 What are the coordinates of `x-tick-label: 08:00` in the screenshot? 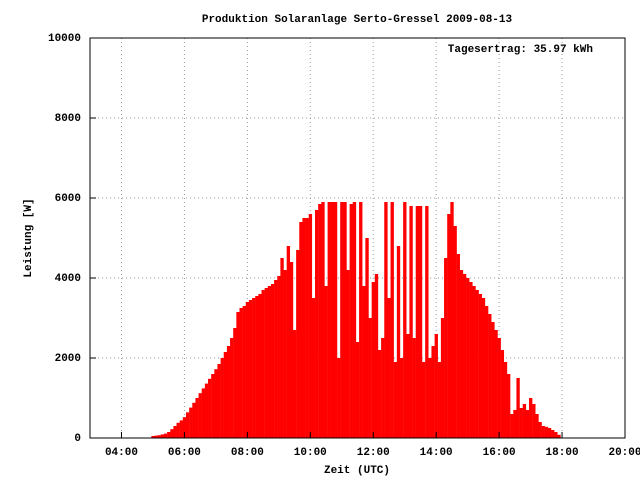 It's located at (247, 453).